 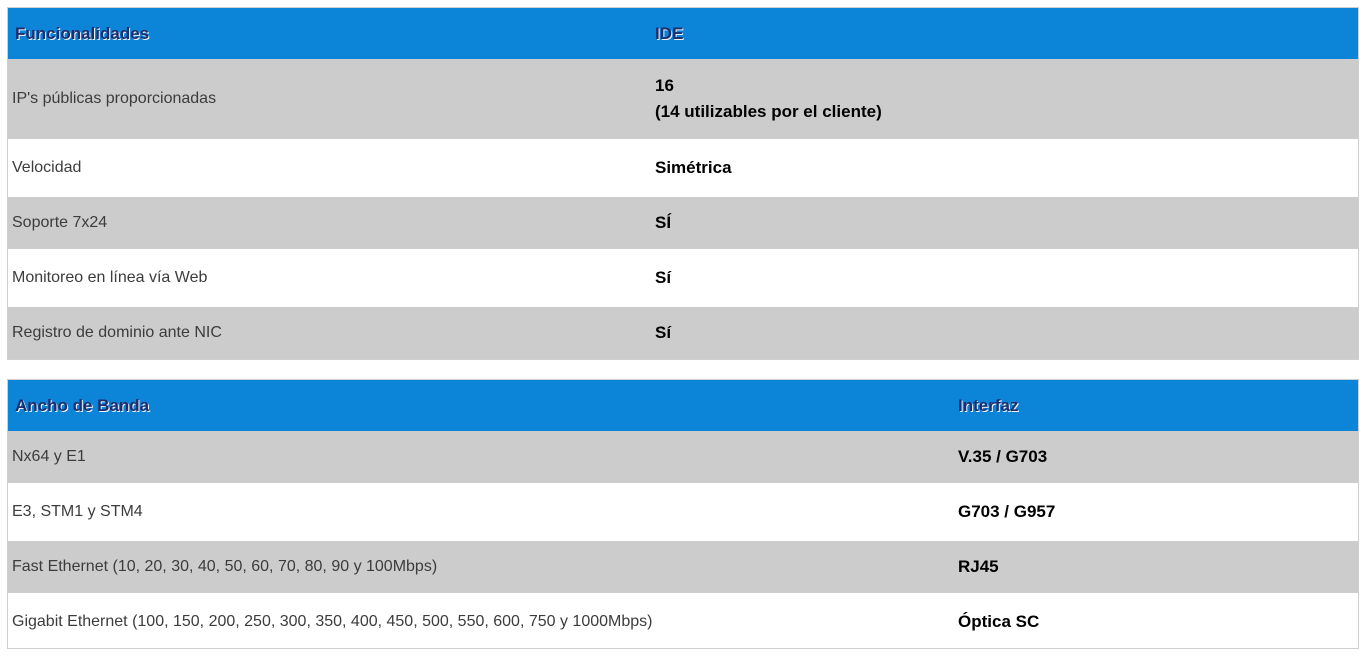 I want to click on table-row: Monitoreo en línea vía Web Sí, so click(x=683, y=278).